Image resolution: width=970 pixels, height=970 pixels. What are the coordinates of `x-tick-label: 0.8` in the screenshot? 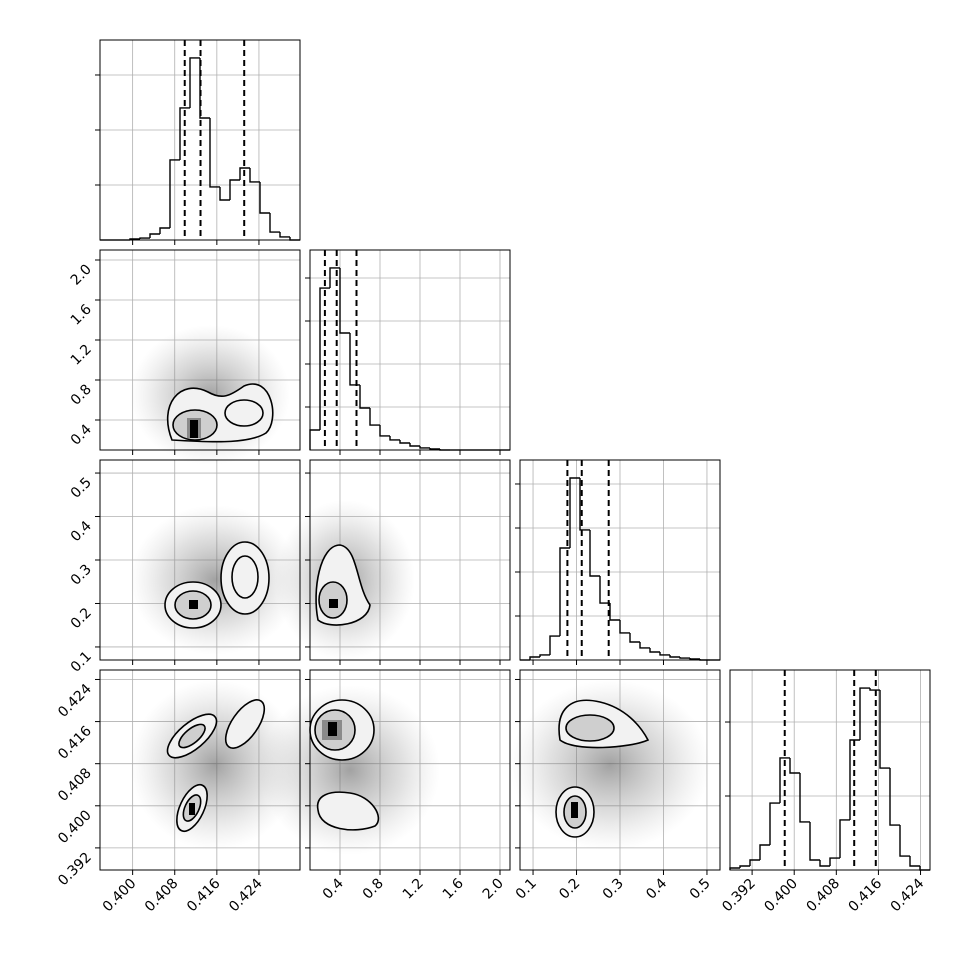 It's located at (373, 889).